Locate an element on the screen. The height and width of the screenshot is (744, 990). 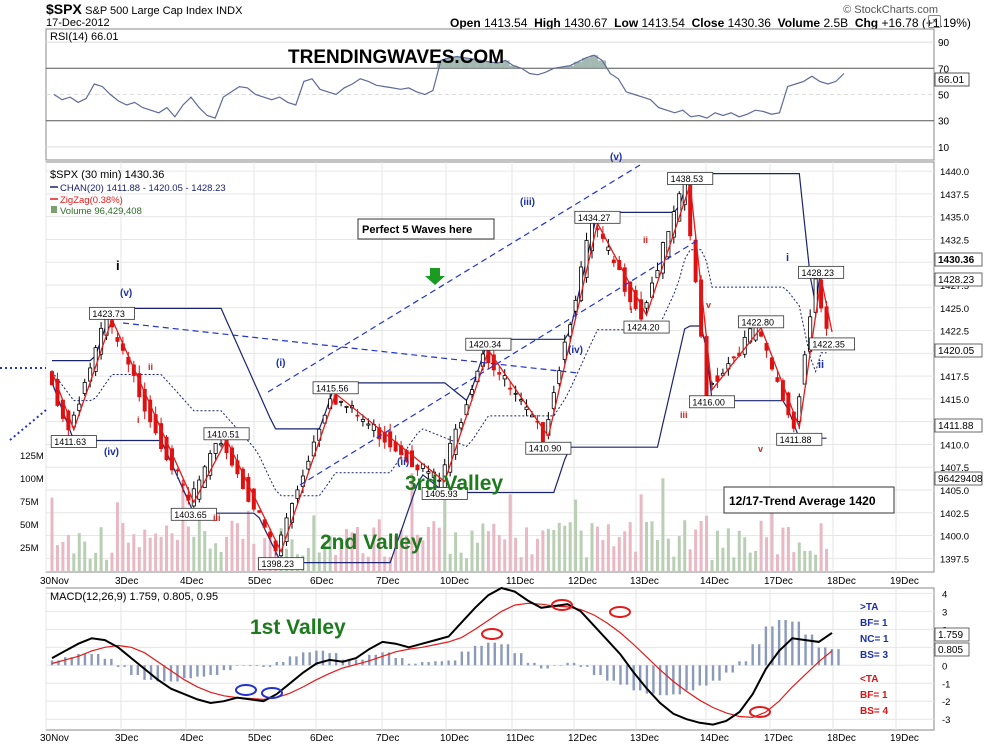
price-label-text: 1416.00 is located at coordinates (708, 402).